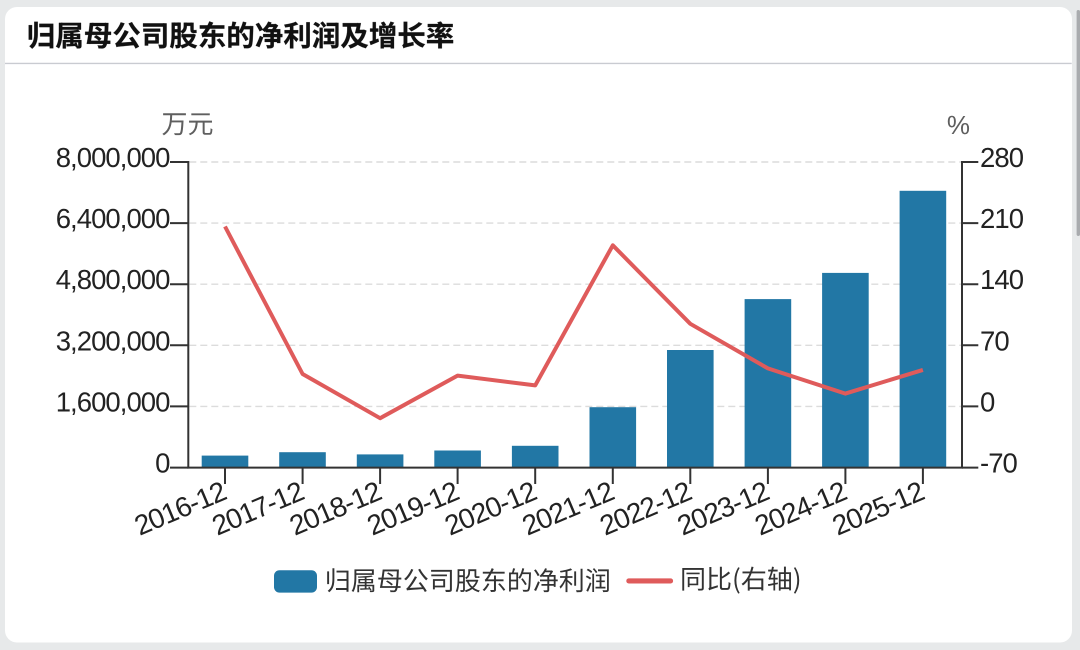 The image size is (1080, 650). I want to click on svg-text: 280, so click(1002, 157).